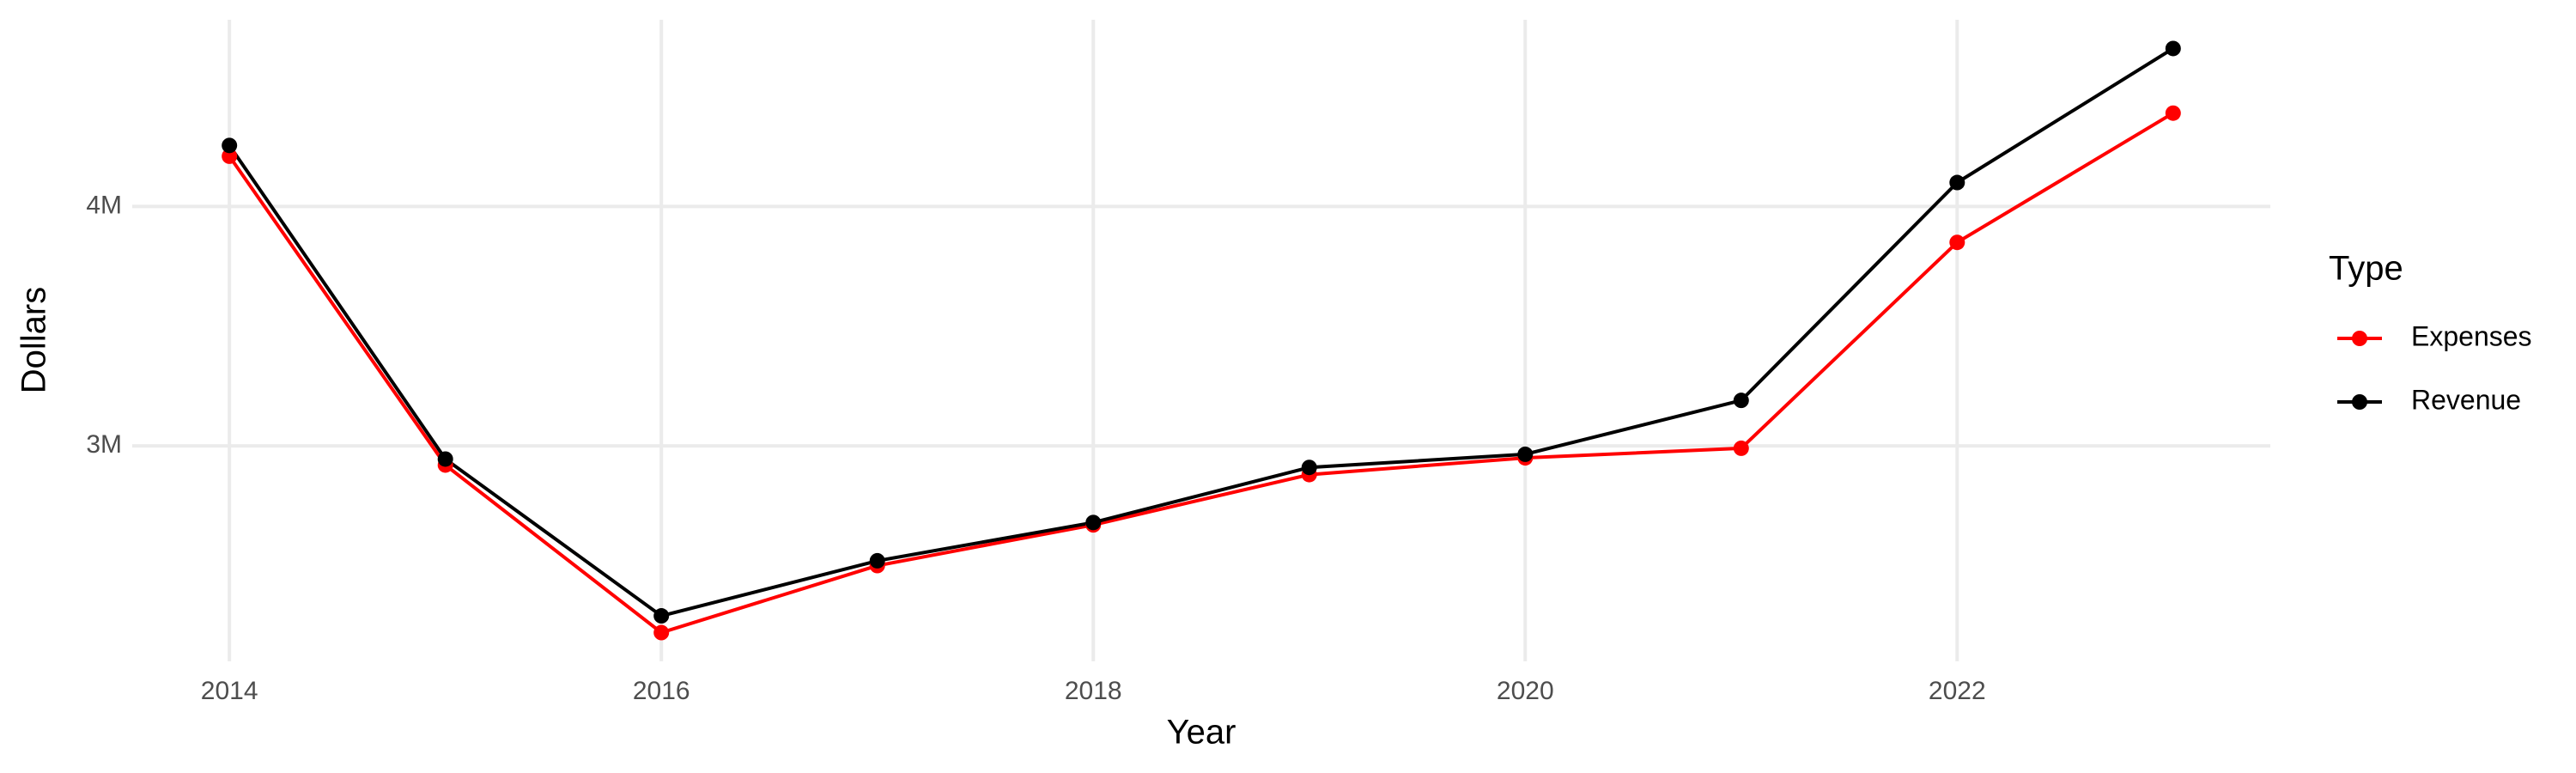 The height and width of the screenshot is (773, 2576). What do you see at coordinates (1202, 733) in the screenshot?
I see `x-axis-title: Year` at bounding box center [1202, 733].